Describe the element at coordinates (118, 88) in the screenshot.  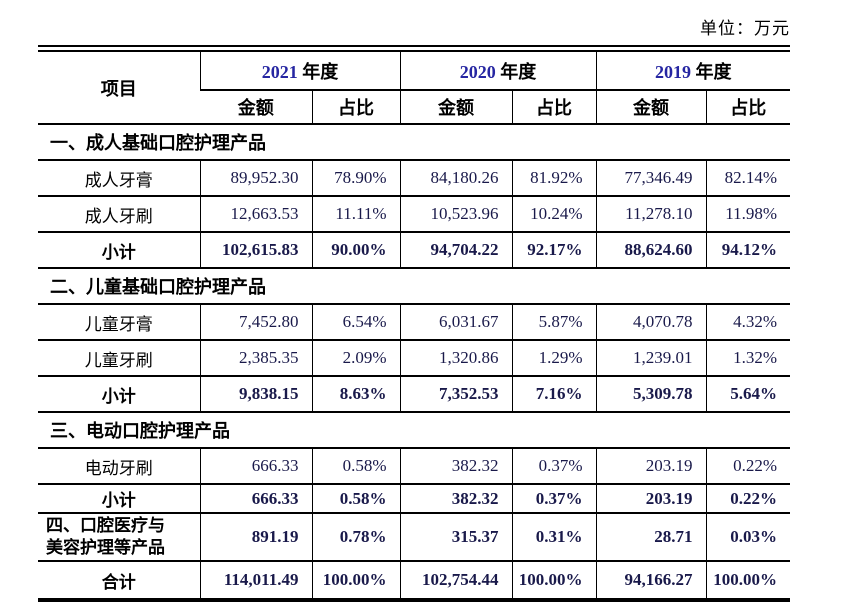
I see `column-header-item: 项目` at that location.